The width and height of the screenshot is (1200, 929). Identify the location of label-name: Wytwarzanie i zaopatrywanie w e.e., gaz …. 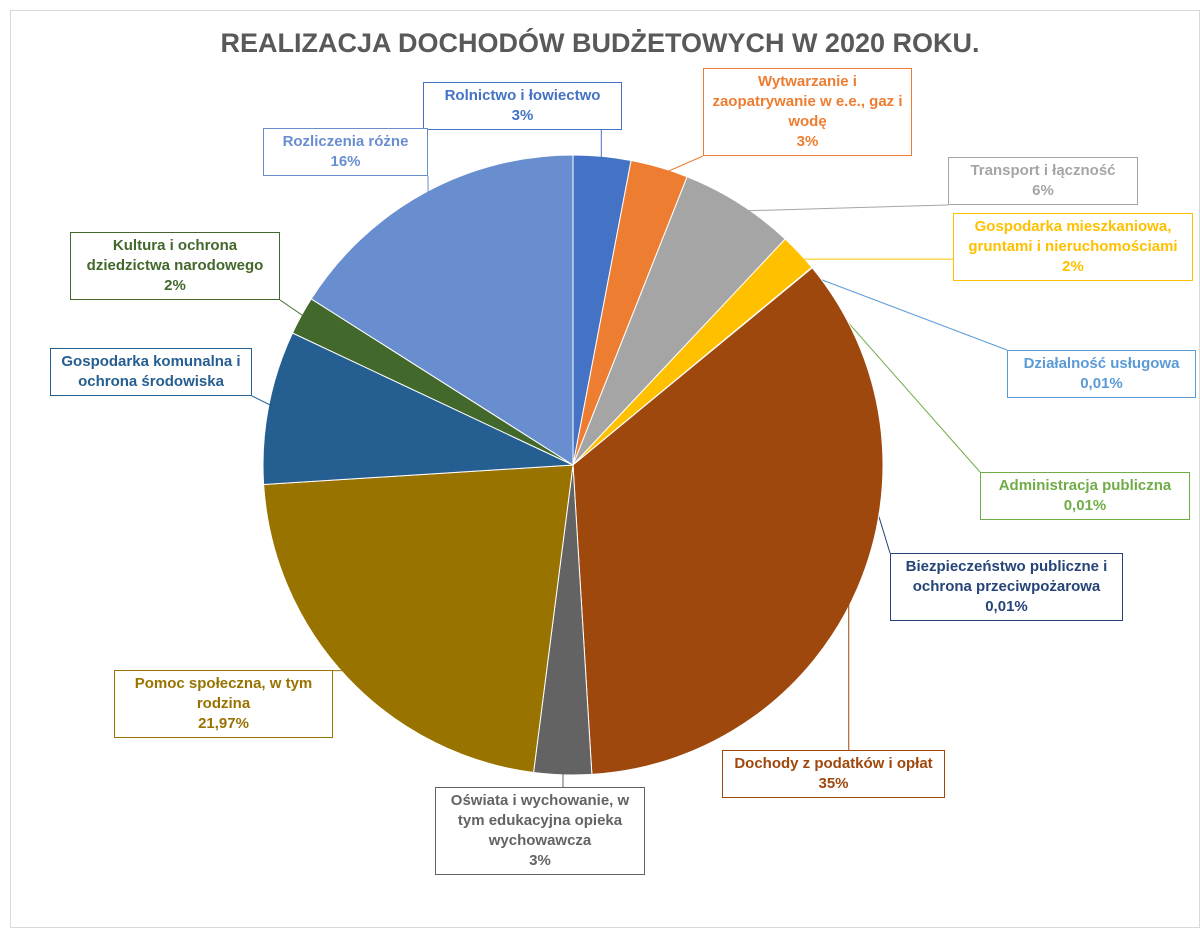
(807, 101).